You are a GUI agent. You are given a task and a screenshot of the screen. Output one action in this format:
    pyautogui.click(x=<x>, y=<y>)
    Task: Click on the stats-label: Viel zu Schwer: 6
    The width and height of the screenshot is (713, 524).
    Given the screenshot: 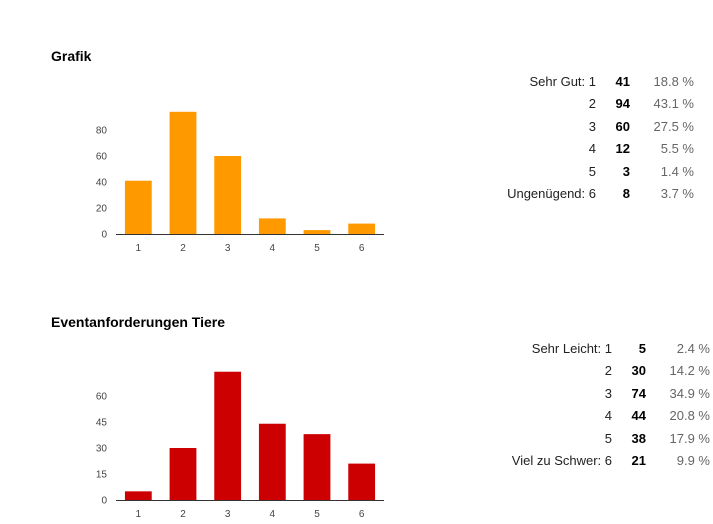 What is the action you would take?
    pyautogui.click(x=561, y=461)
    